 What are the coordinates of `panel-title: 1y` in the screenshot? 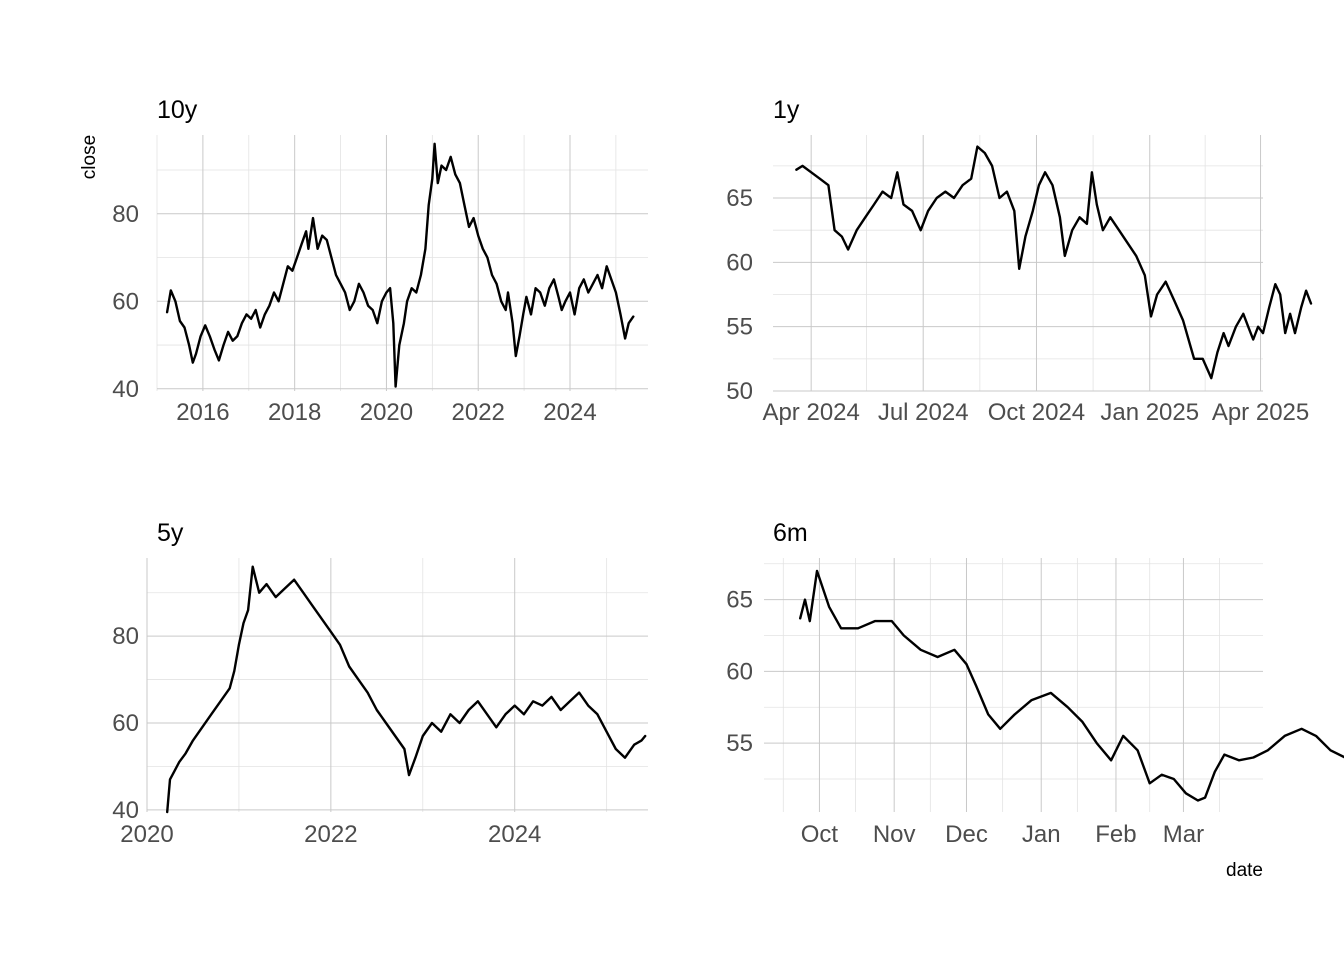 It's located at (786, 110).